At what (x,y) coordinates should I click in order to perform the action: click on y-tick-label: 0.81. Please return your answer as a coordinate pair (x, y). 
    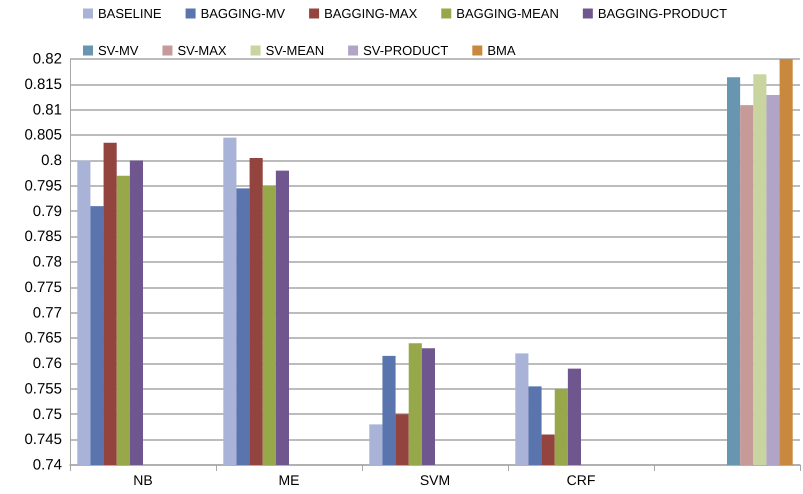
    Looking at the image, I should click on (47, 109).